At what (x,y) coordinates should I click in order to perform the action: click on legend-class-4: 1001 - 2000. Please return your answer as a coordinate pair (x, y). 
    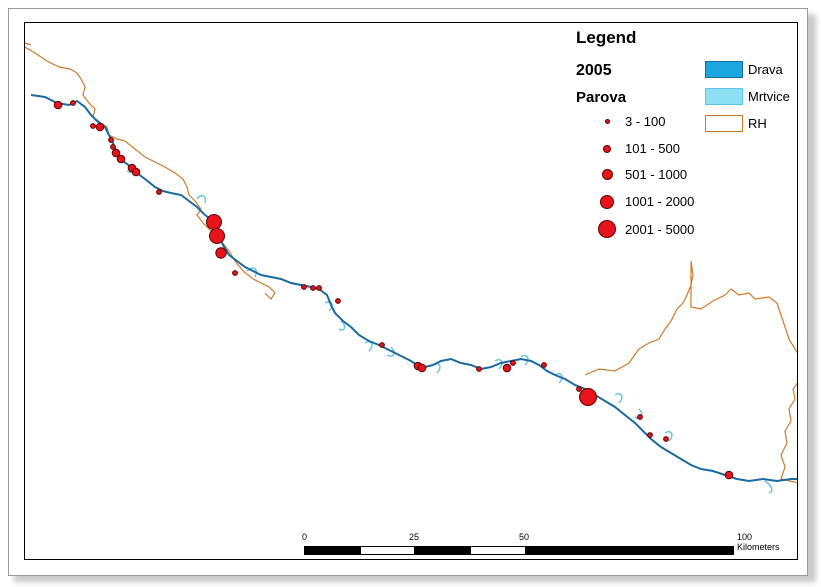
    Looking at the image, I should click on (643, 201).